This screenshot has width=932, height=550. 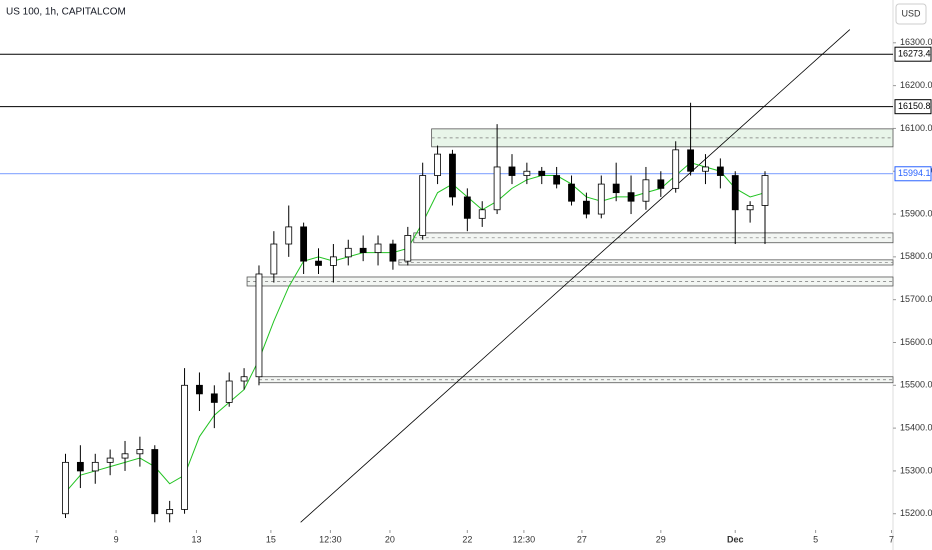 I want to click on x-tick-label: 9, so click(x=116, y=539).